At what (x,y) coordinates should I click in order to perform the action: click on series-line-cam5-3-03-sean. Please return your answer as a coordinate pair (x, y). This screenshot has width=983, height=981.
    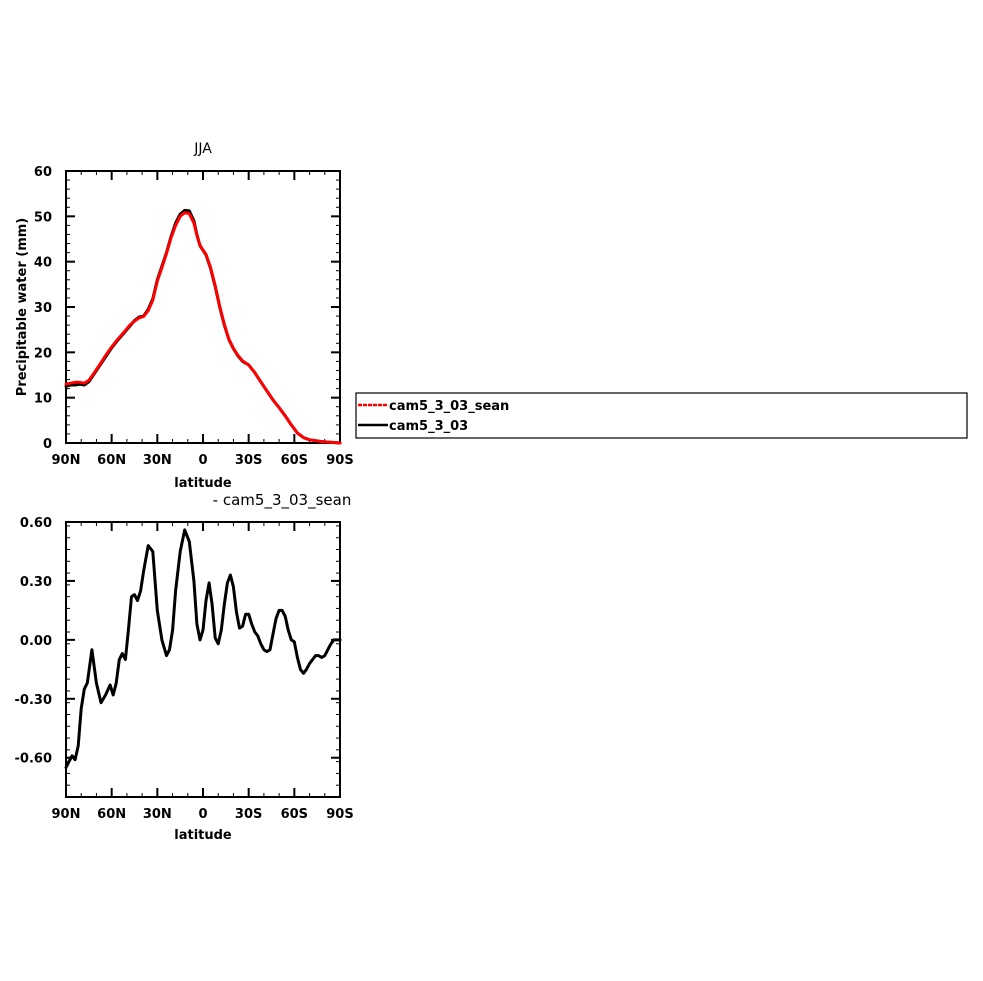
    Looking at the image, I should click on (203, 328).